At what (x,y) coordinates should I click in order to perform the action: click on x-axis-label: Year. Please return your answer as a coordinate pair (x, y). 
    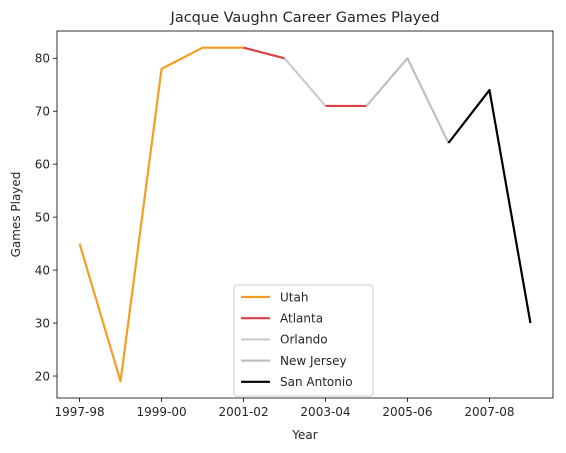
    Looking at the image, I should click on (304, 435).